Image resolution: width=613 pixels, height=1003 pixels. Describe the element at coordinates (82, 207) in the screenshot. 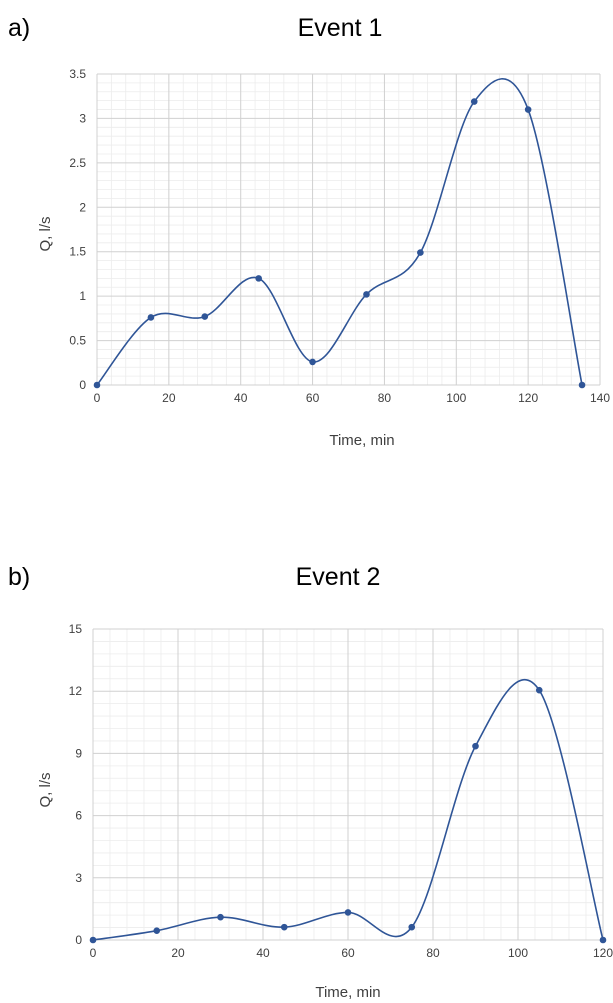

I see `y-tick-label: 2` at that location.